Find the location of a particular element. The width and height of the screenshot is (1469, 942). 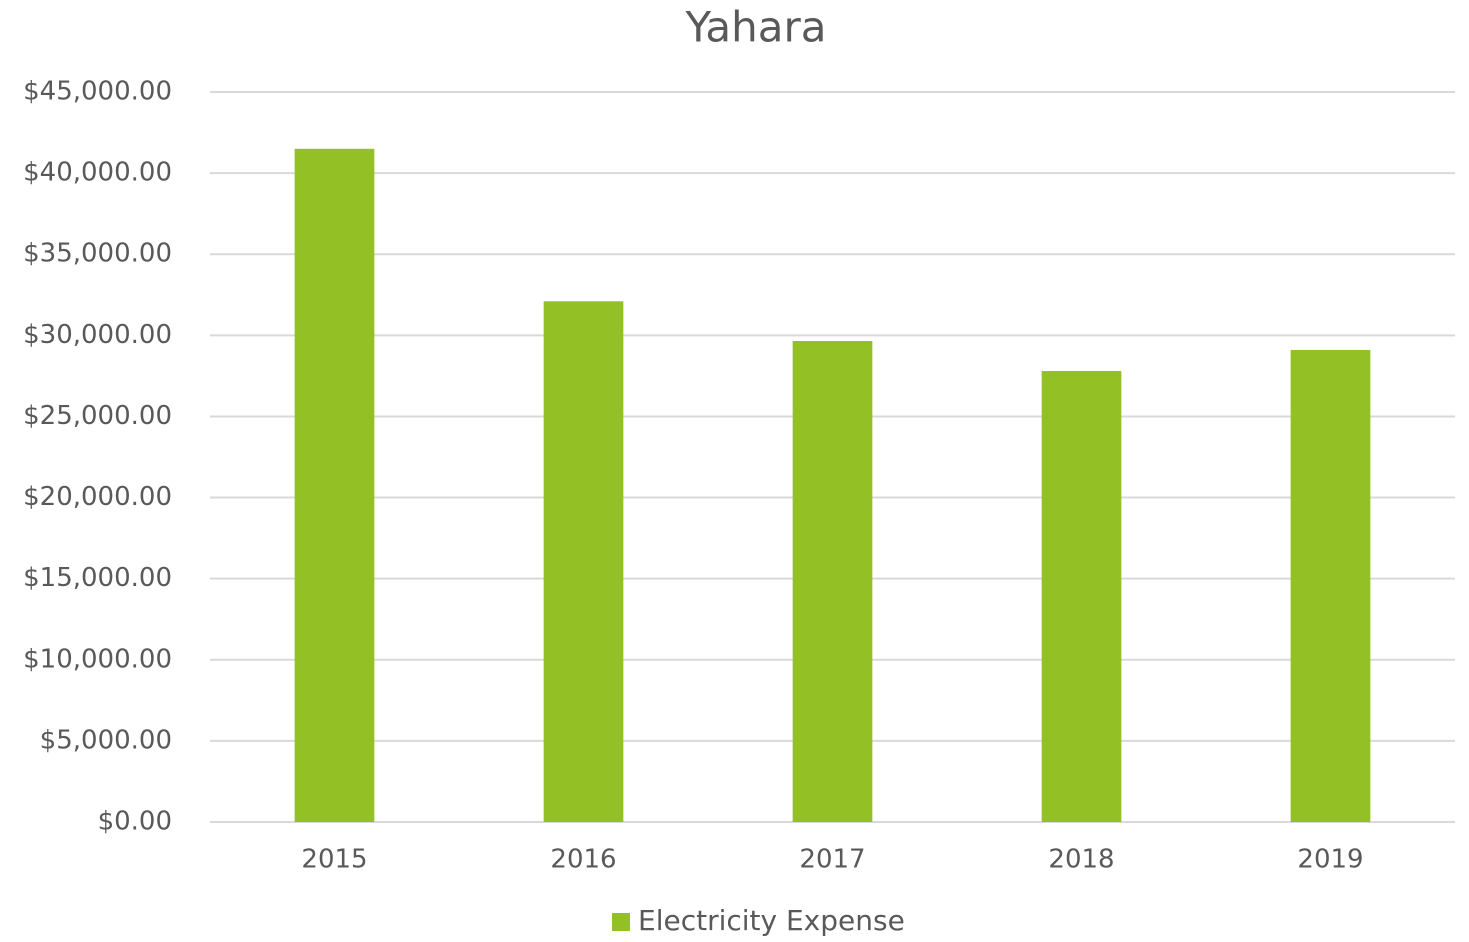

y-tick-label: $45,000.00 is located at coordinates (97, 92).